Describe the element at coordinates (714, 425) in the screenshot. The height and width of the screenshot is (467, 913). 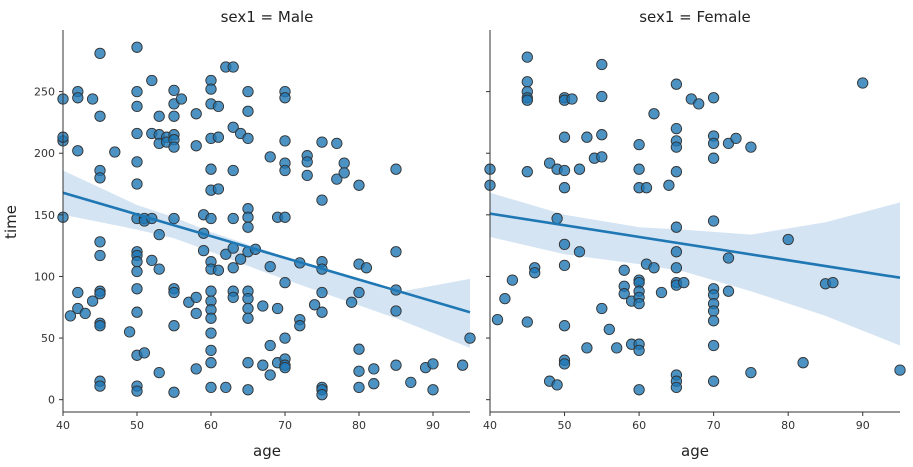
I see `x-tick-label: 70` at that location.